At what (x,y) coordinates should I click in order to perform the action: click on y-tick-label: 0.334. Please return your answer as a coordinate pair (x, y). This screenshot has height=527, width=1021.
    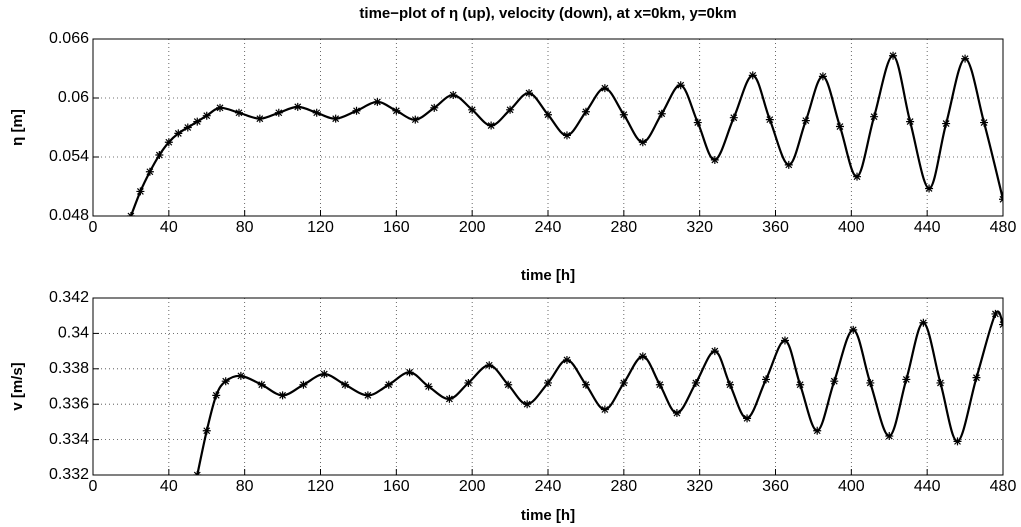
    Looking at the image, I should click on (69, 439).